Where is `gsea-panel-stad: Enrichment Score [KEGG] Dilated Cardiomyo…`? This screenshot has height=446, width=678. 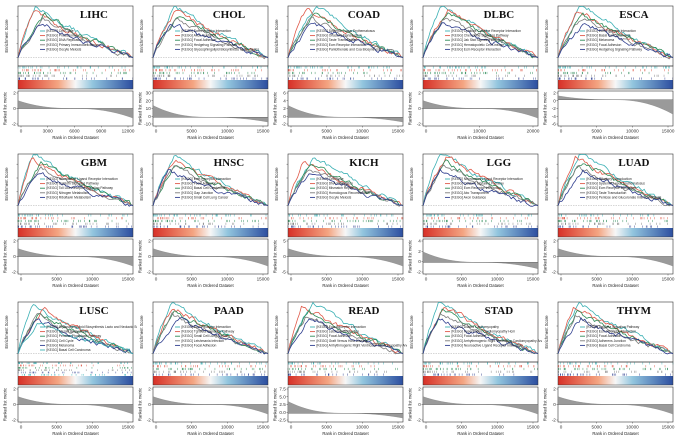 gsea-panel-stad: Enrichment Score [KEGG] Dilated Cardiomyo… is located at coordinates (474, 372).